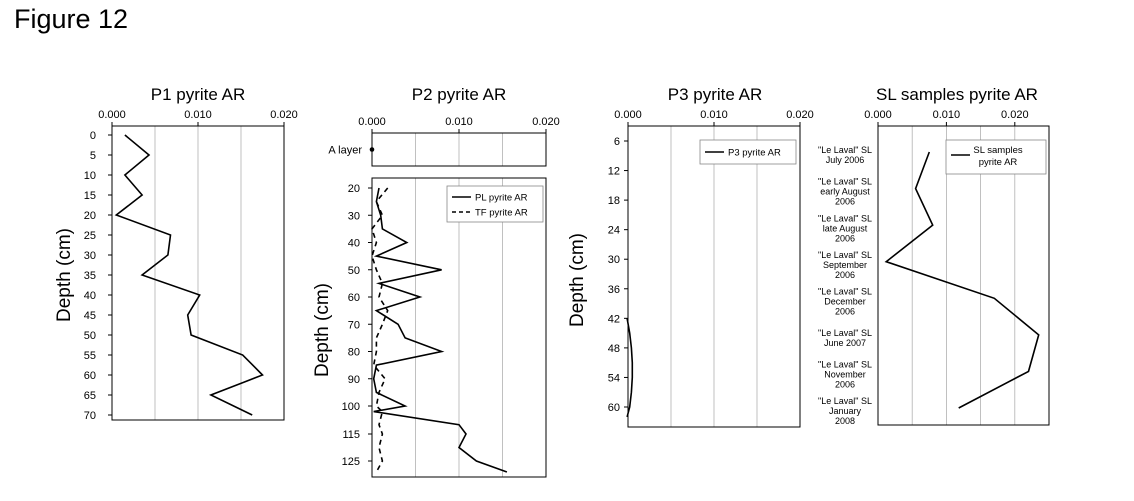  I want to click on y-tick-label: 55, so click(90, 356).